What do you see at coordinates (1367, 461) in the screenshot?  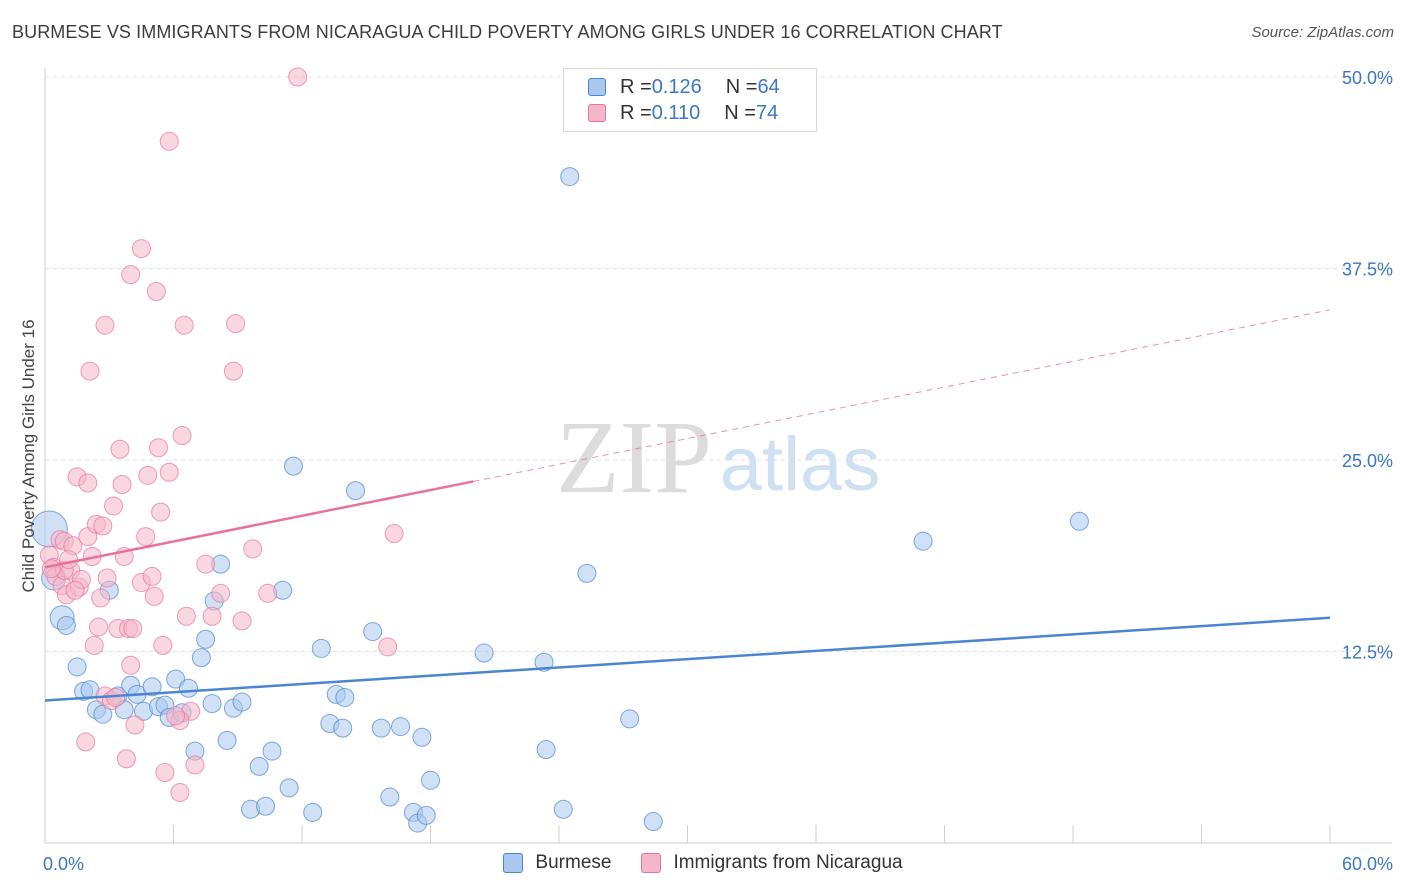 I see `y-tick-label-1: 25.0%` at bounding box center [1367, 461].